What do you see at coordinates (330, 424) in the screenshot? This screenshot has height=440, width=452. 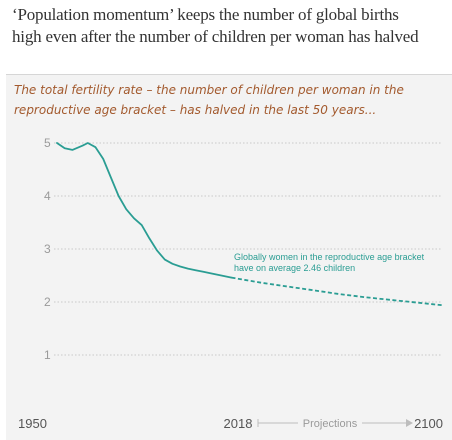 I see `projection-label: Projections` at bounding box center [330, 424].